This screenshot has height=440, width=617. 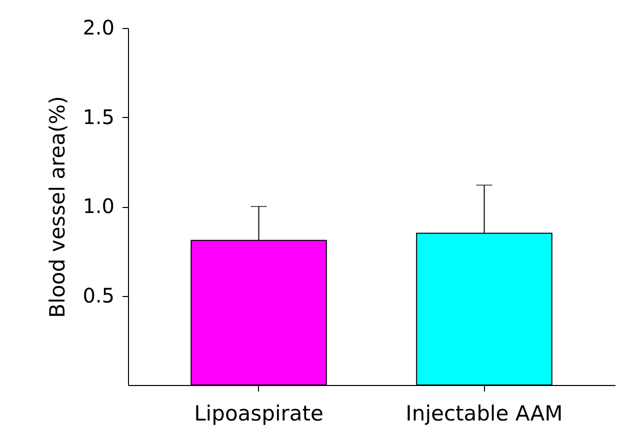 I want to click on x-tick-label: Injectable AAM, so click(x=484, y=414).